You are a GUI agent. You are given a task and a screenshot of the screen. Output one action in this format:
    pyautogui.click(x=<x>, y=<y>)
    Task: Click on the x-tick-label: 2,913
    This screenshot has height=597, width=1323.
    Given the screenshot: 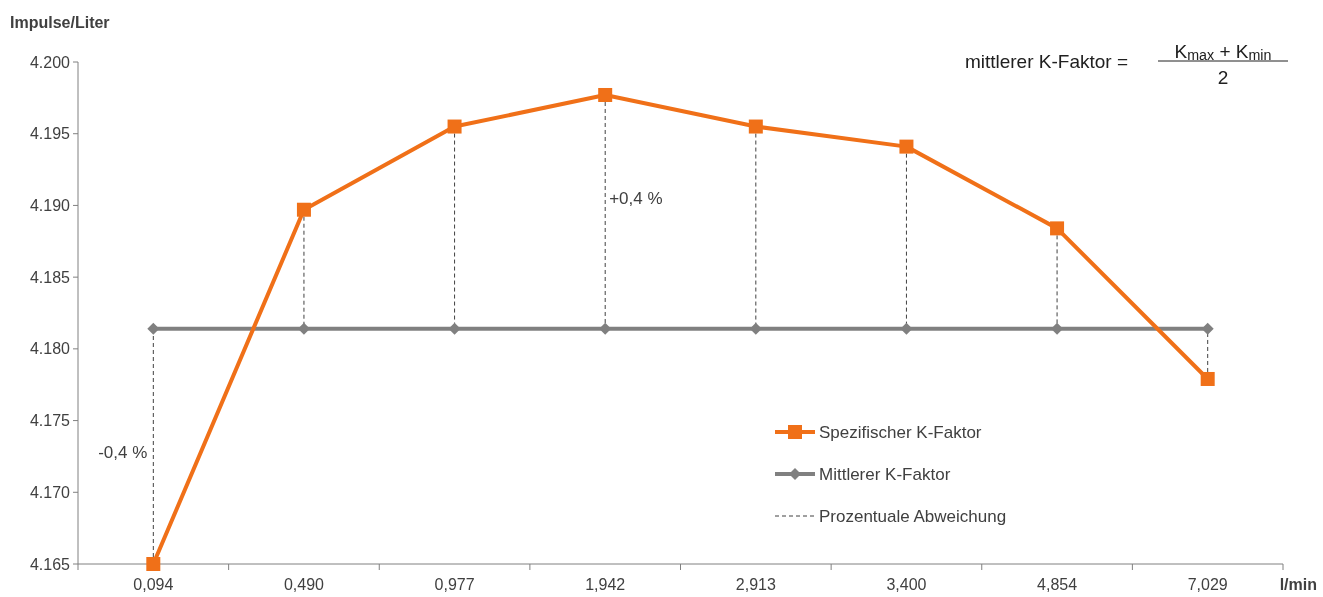 What is the action you would take?
    pyautogui.click(x=755, y=584)
    